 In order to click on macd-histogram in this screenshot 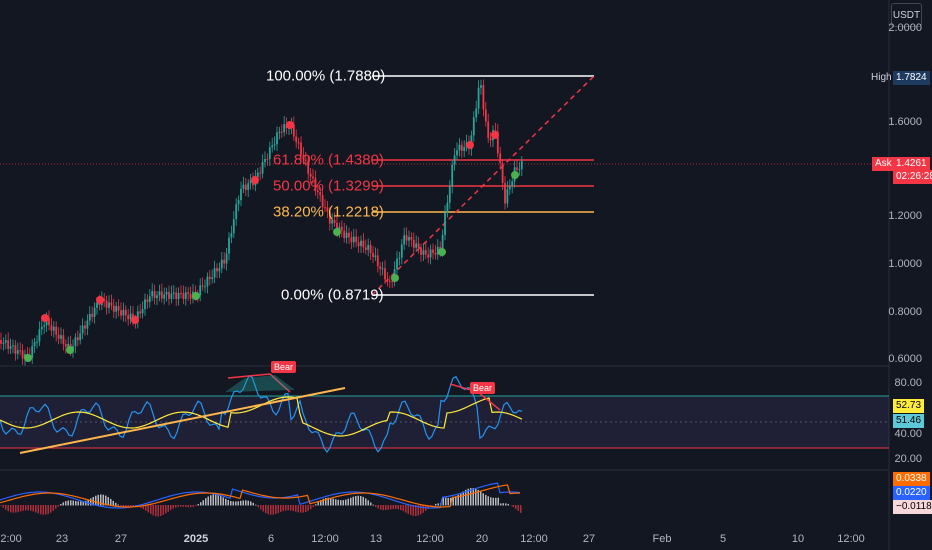, I will do `click(261, 502)`.